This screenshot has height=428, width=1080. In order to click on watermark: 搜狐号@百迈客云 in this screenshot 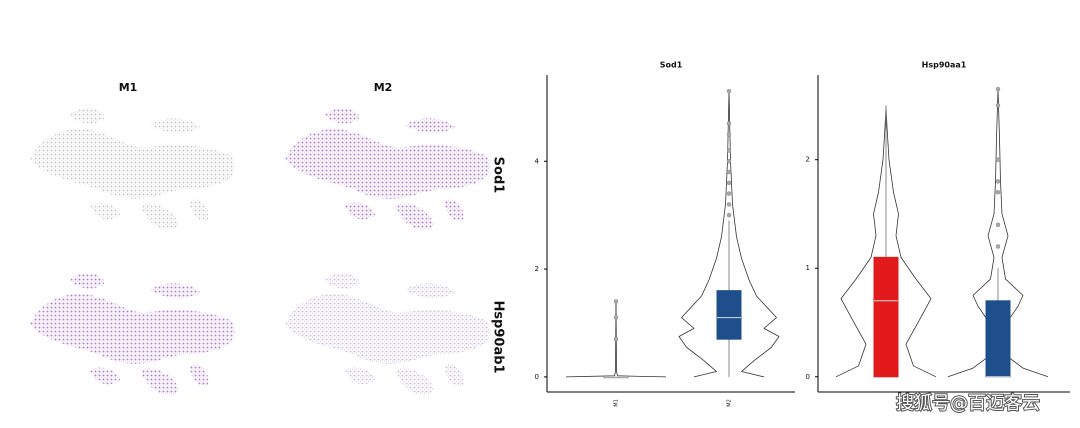, I will do `click(968, 403)`.